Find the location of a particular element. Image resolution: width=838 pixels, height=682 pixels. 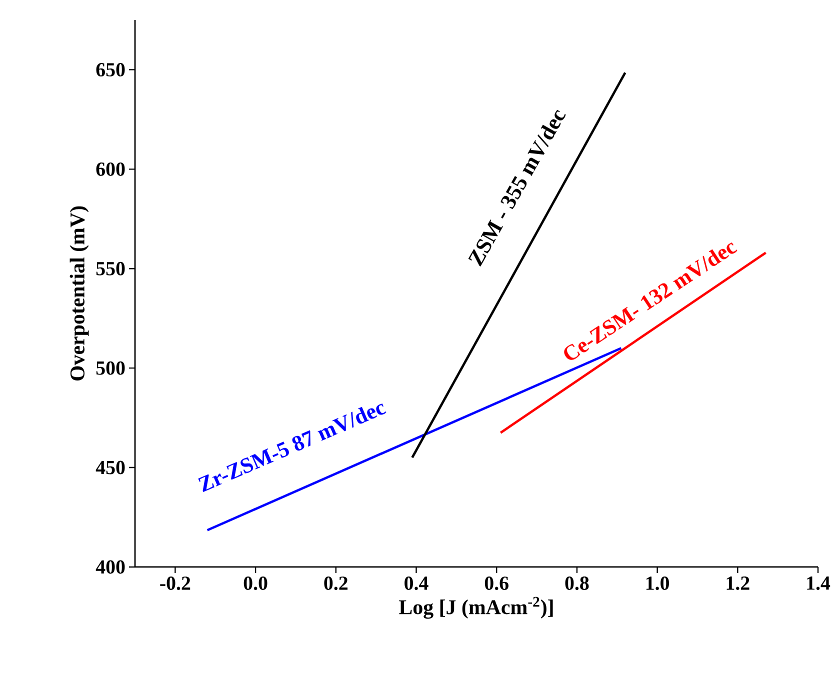

x-tick-label: 1.4 is located at coordinates (818, 583).